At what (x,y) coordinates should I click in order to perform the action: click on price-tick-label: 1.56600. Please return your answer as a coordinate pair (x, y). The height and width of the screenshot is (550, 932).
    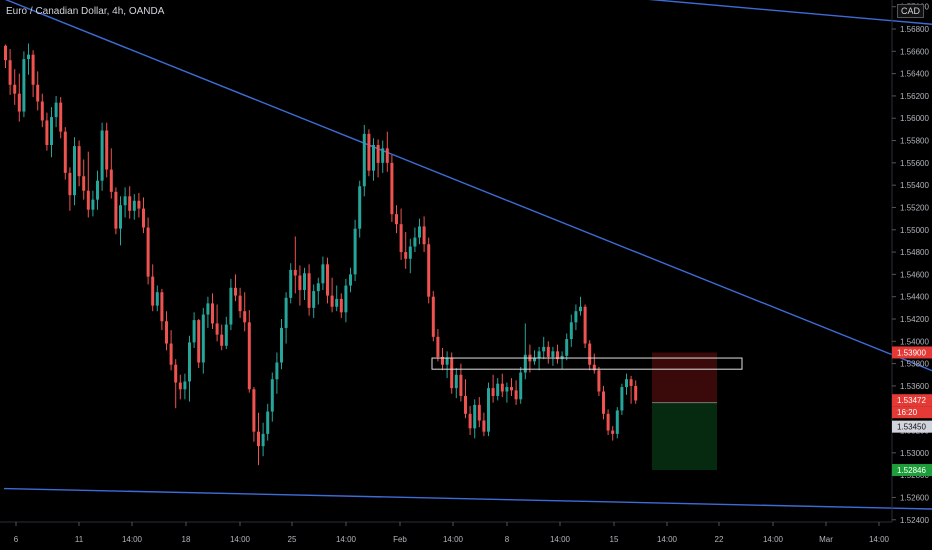
    Looking at the image, I should click on (914, 51).